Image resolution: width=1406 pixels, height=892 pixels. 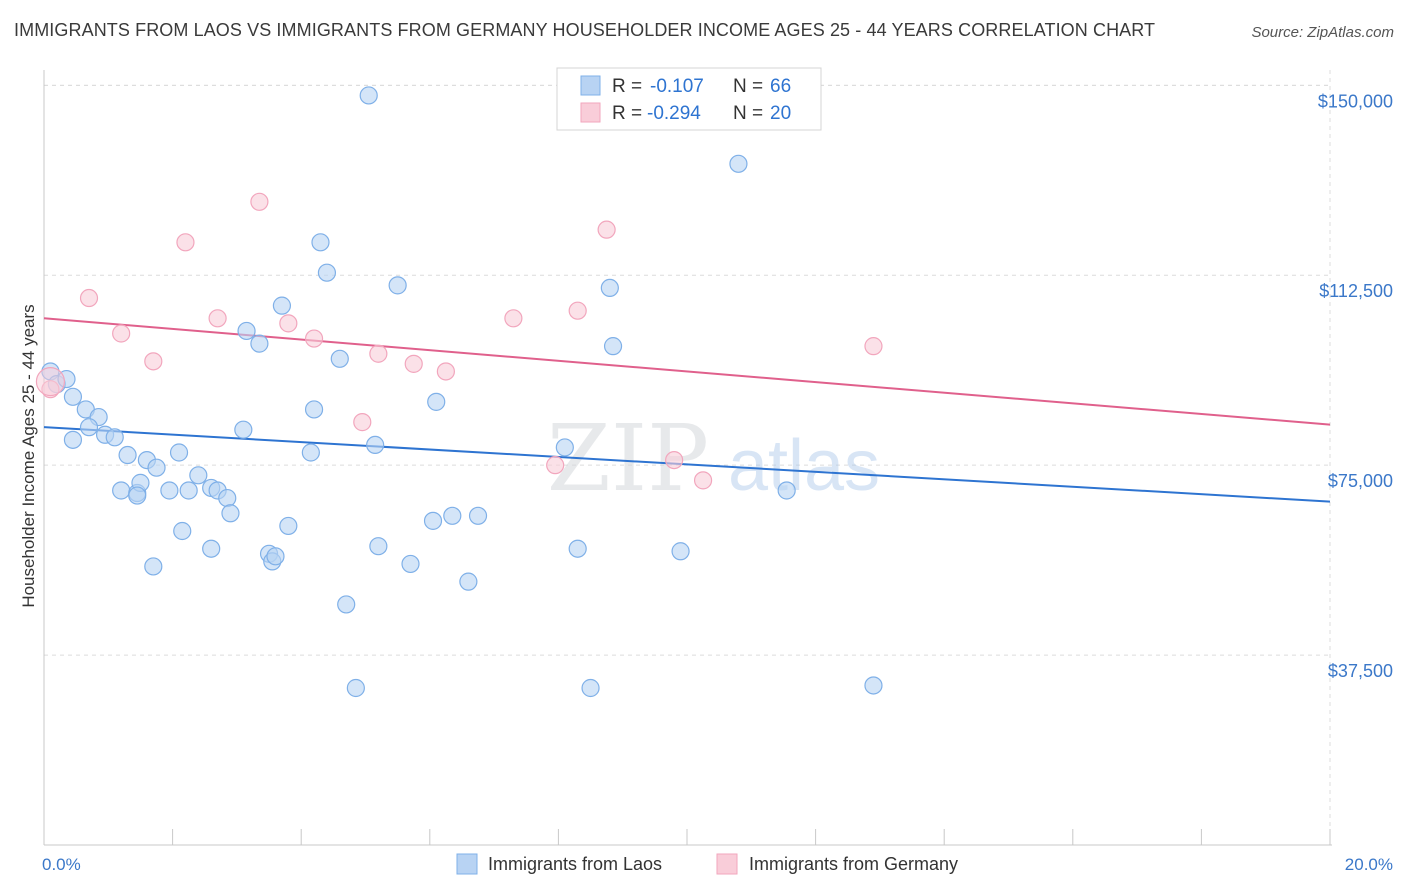 I want to click on y-axis-title: Householder Income Ages 25 - 44 years, so click(x=28, y=455).